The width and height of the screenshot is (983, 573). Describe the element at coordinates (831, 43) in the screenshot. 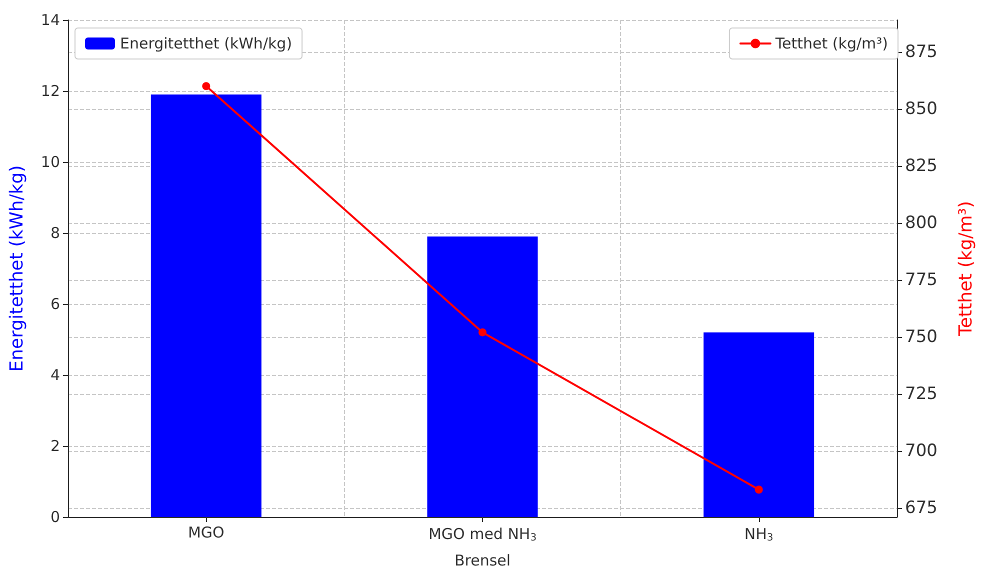

I see `legend-label: Tetthet (kg/m³)` at that location.